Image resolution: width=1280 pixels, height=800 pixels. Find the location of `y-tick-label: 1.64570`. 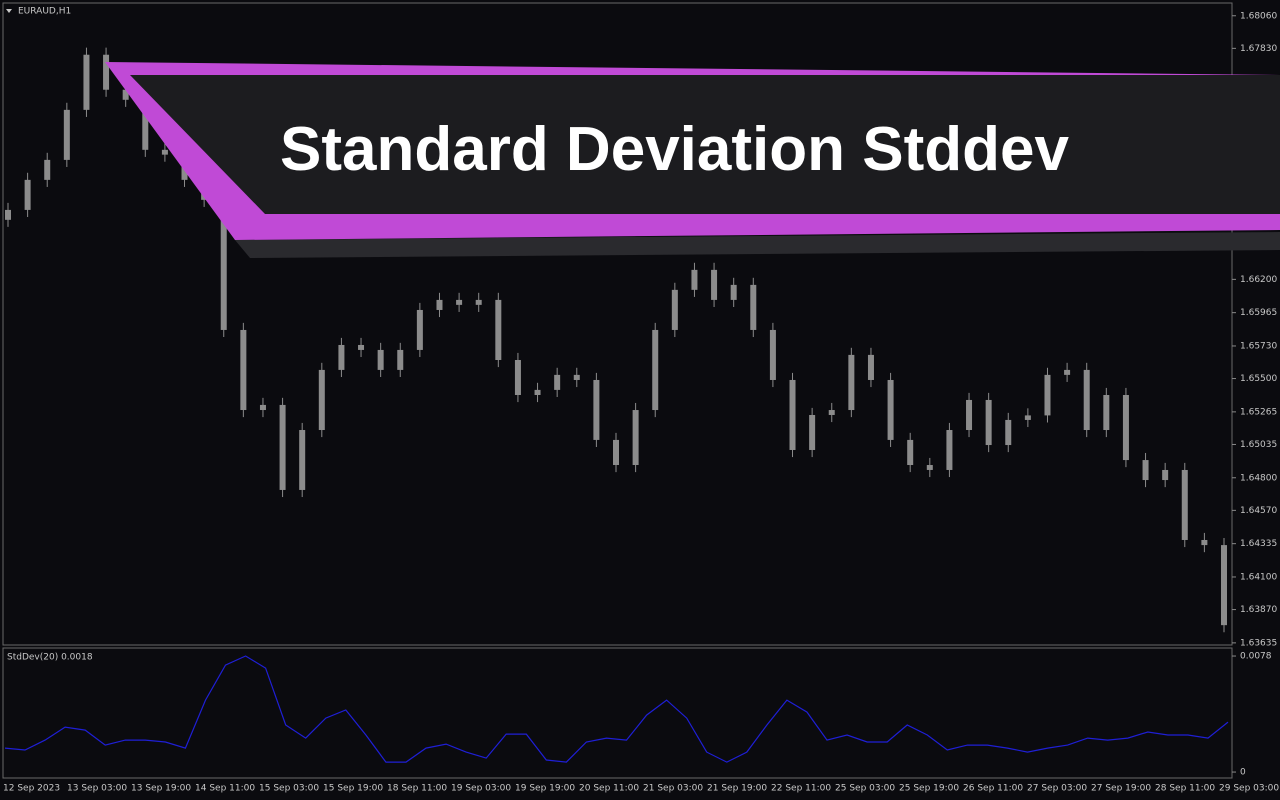

y-tick-label: 1.64570 is located at coordinates (1258, 511).